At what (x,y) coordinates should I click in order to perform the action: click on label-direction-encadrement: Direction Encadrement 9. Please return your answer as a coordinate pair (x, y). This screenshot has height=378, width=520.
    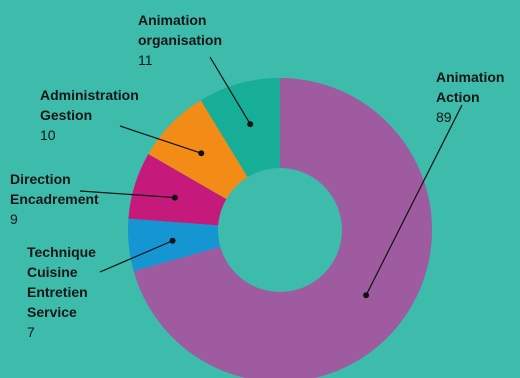
    Looking at the image, I should click on (54, 199).